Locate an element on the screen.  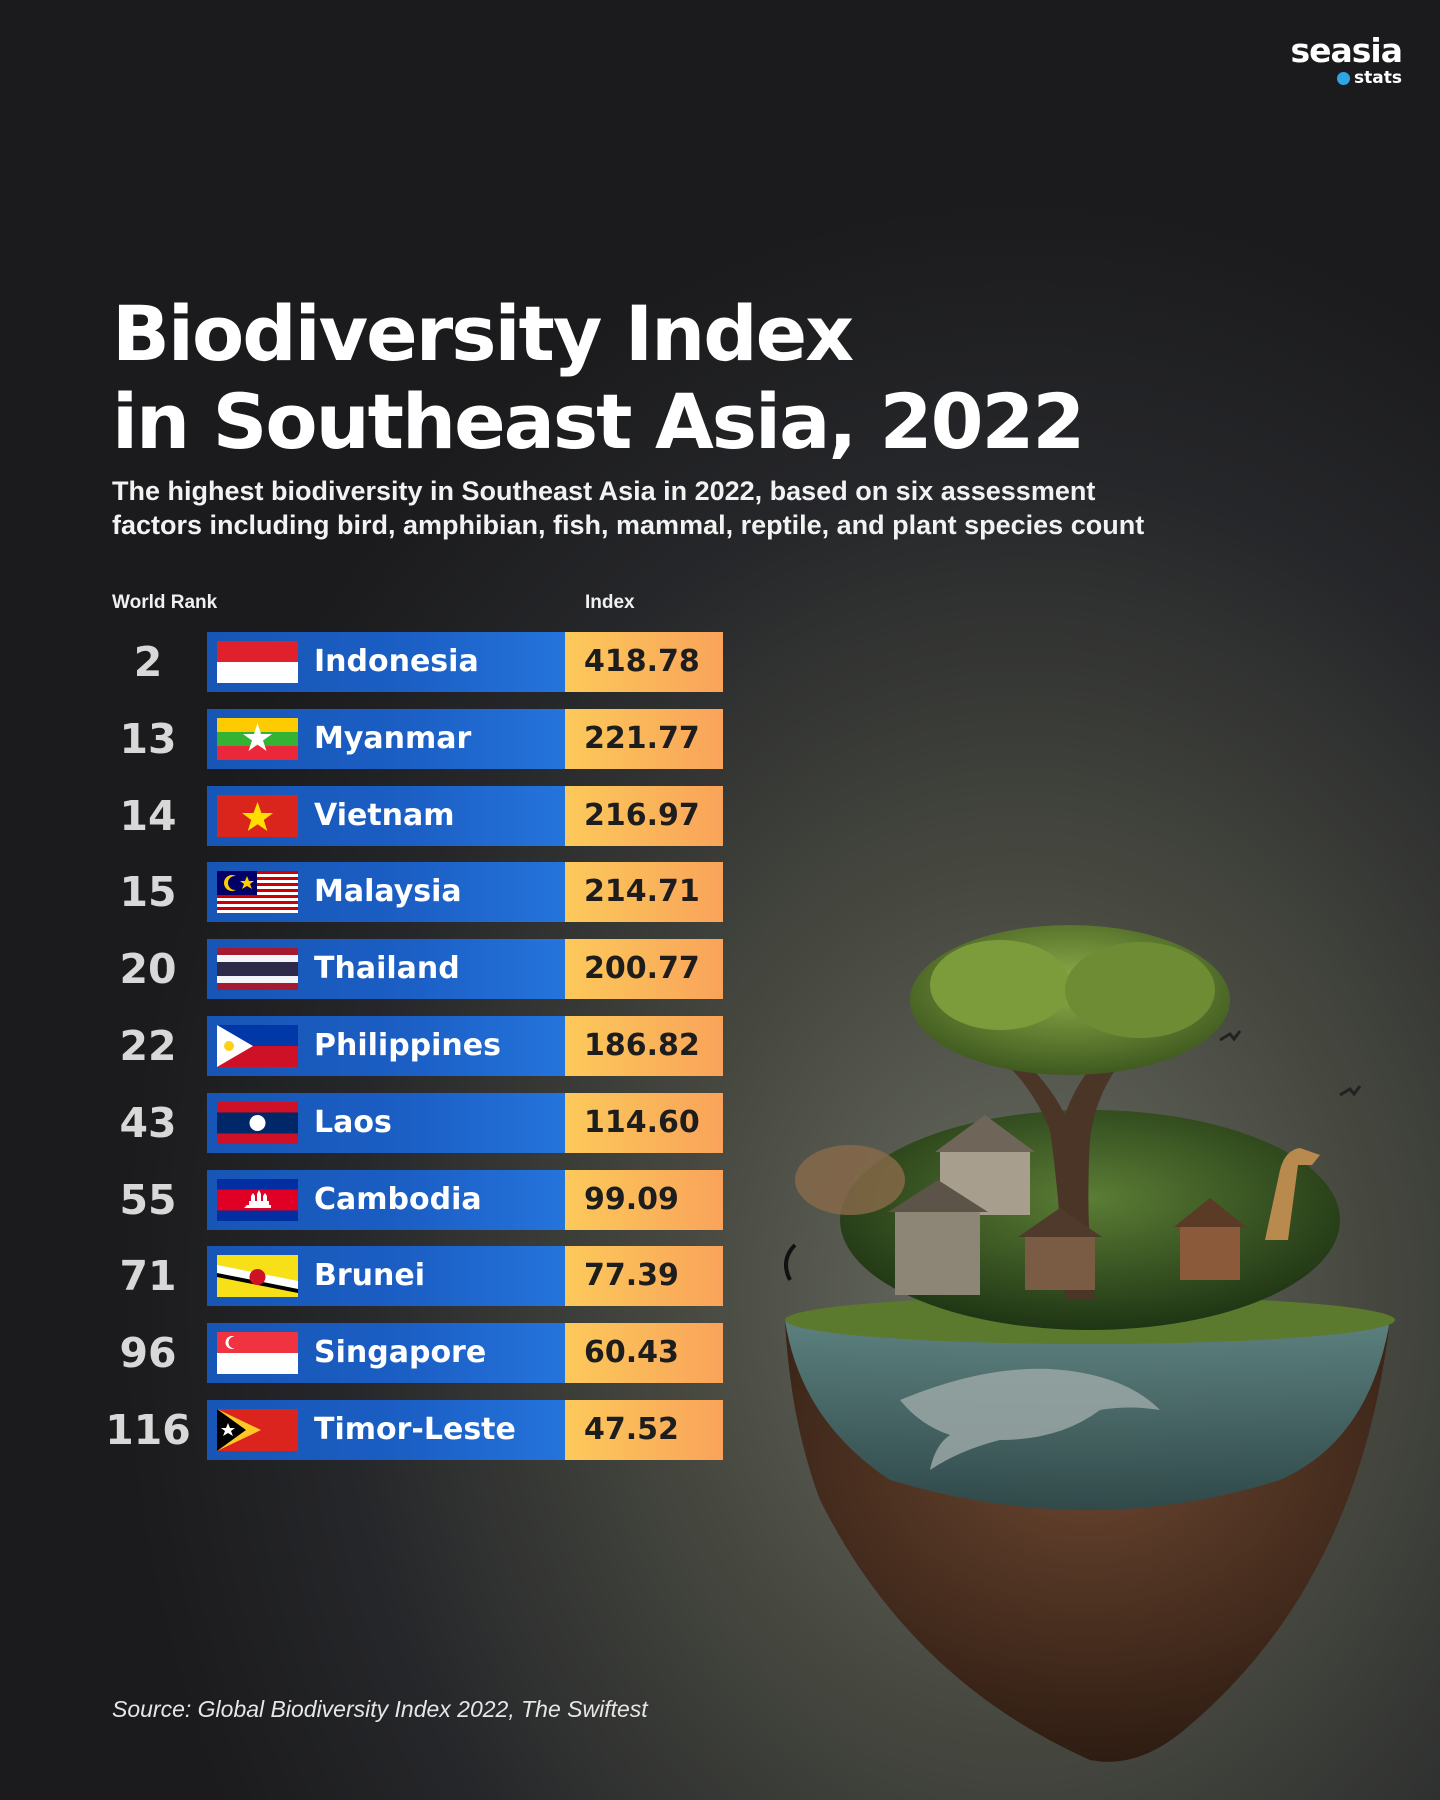
country-name: Vietnam is located at coordinates (384, 815).